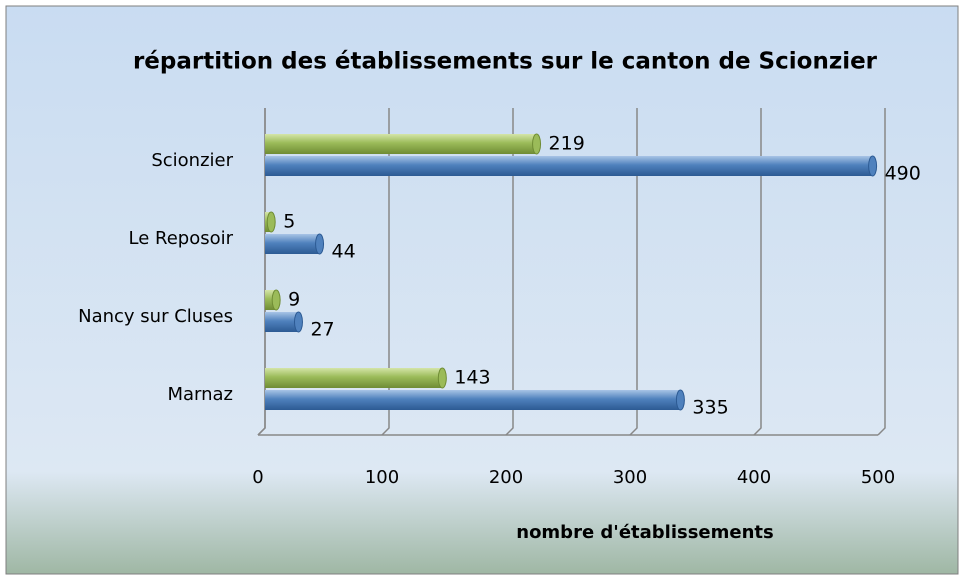 Image resolution: width=962 pixels, height=582 pixels. What do you see at coordinates (630, 477) in the screenshot?
I see `x-tick-label: 300` at bounding box center [630, 477].